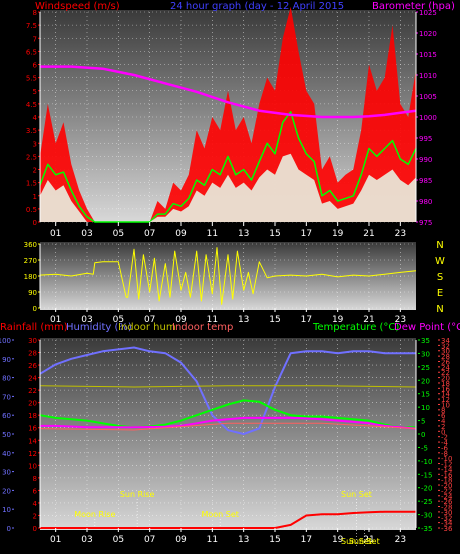  Describe the element at coordinates (446, 513) in the screenshot. I see `dewpoint-ytick-label: -30` at that location.